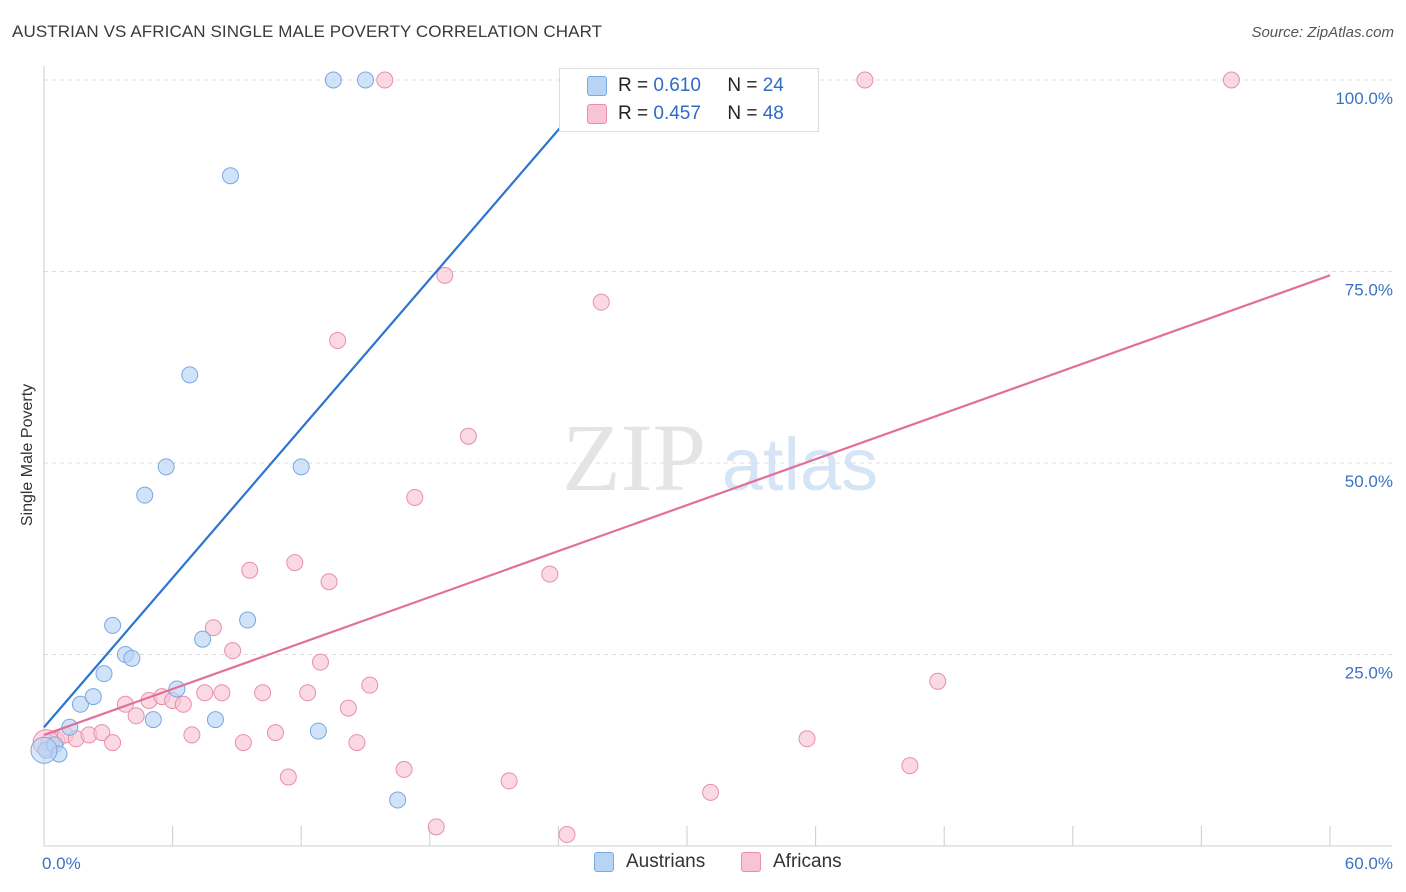 The height and width of the screenshot is (892, 1406). I want to click on austrians-n-value: 24, so click(773, 85).